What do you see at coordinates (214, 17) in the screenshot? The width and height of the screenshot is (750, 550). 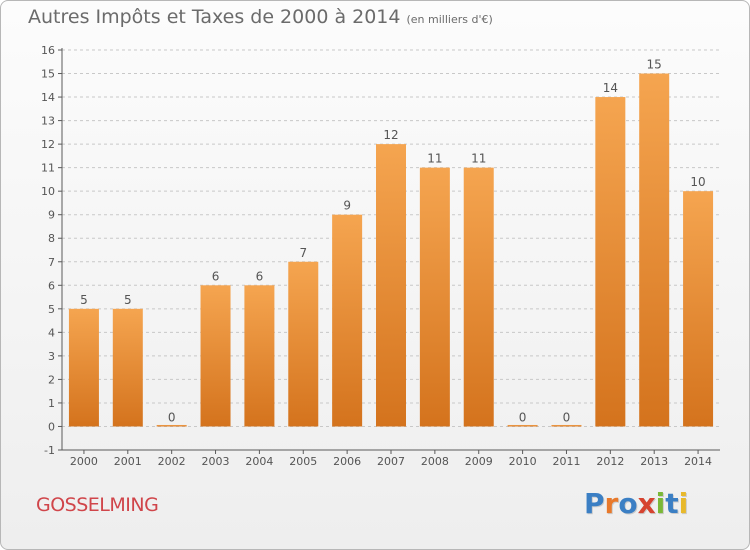 I see `chart-title-text: Autres Impôts et Taxes de 2000 à 2014` at bounding box center [214, 17].